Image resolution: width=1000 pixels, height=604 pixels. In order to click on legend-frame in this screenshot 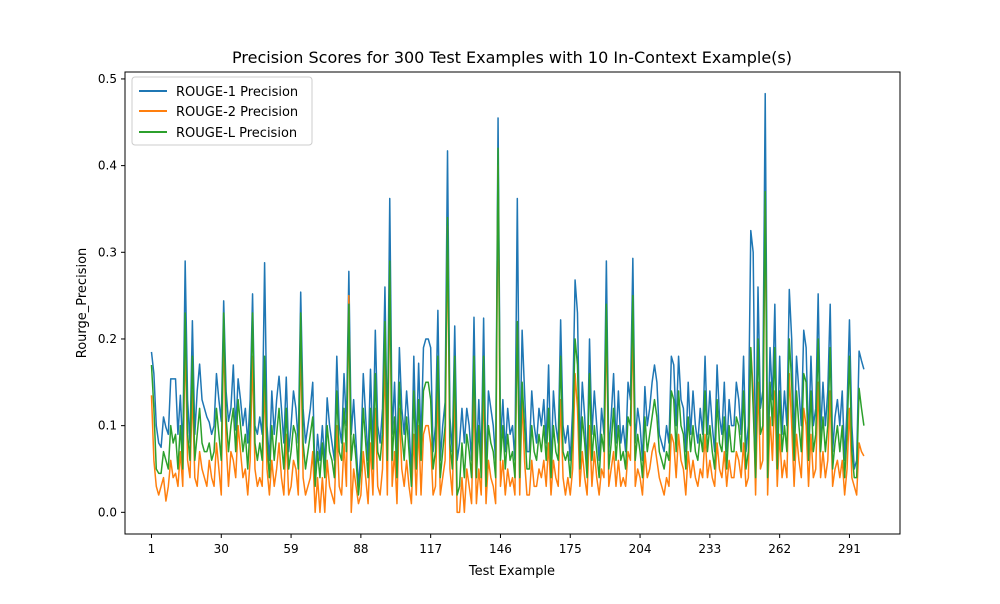, I will do `click(222, 111)`.